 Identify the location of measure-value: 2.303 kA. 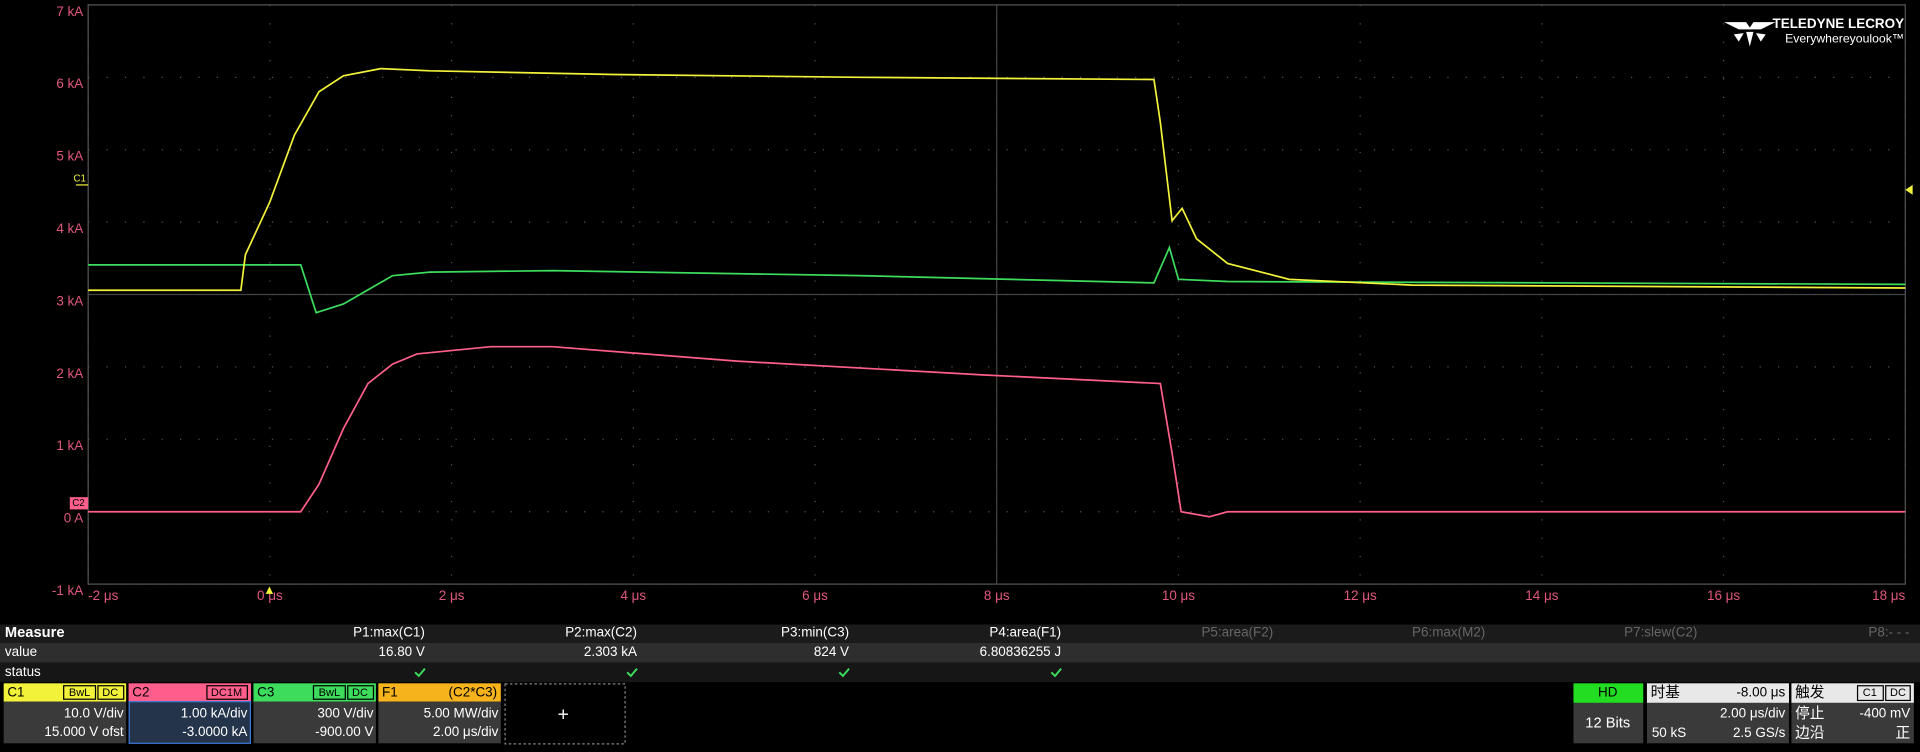
(610, 651).